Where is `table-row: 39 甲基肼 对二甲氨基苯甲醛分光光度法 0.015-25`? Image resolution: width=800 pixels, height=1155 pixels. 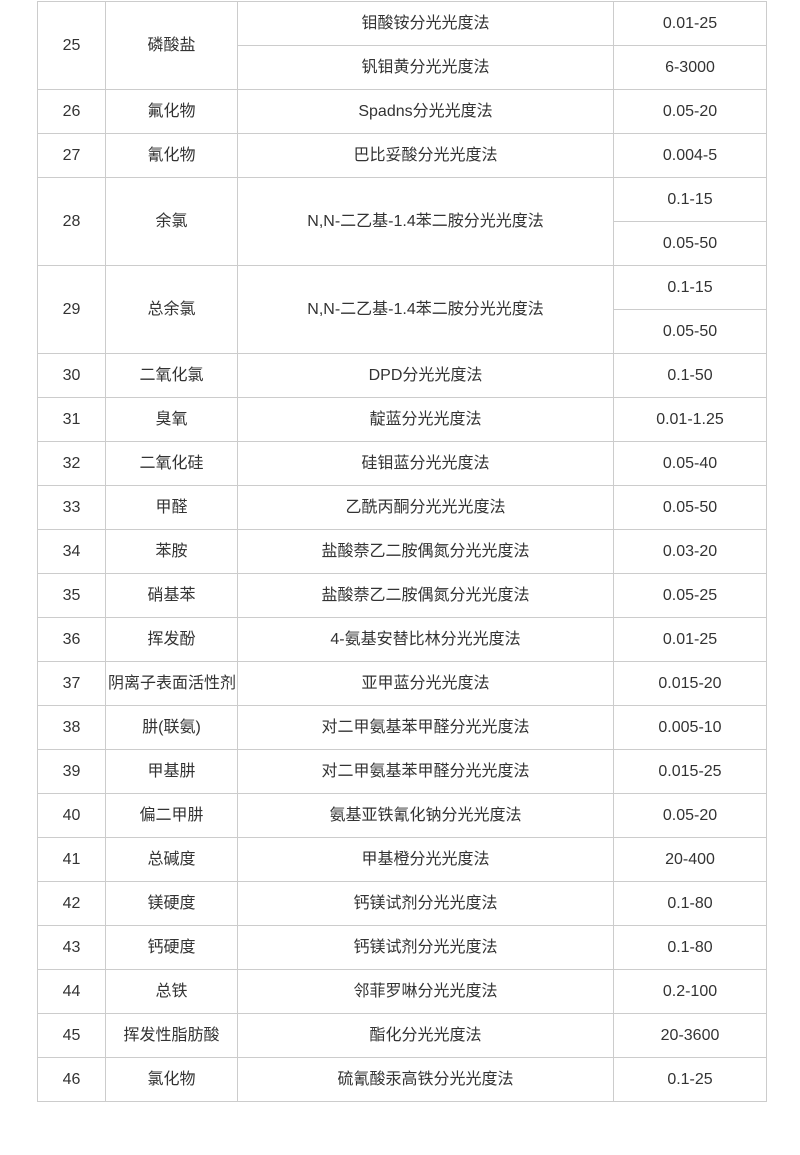
table-row: 39 甲基肼 对二甲氨基苯甲醛分光光度法 0.015-25 is located at coordinates (402, 771).